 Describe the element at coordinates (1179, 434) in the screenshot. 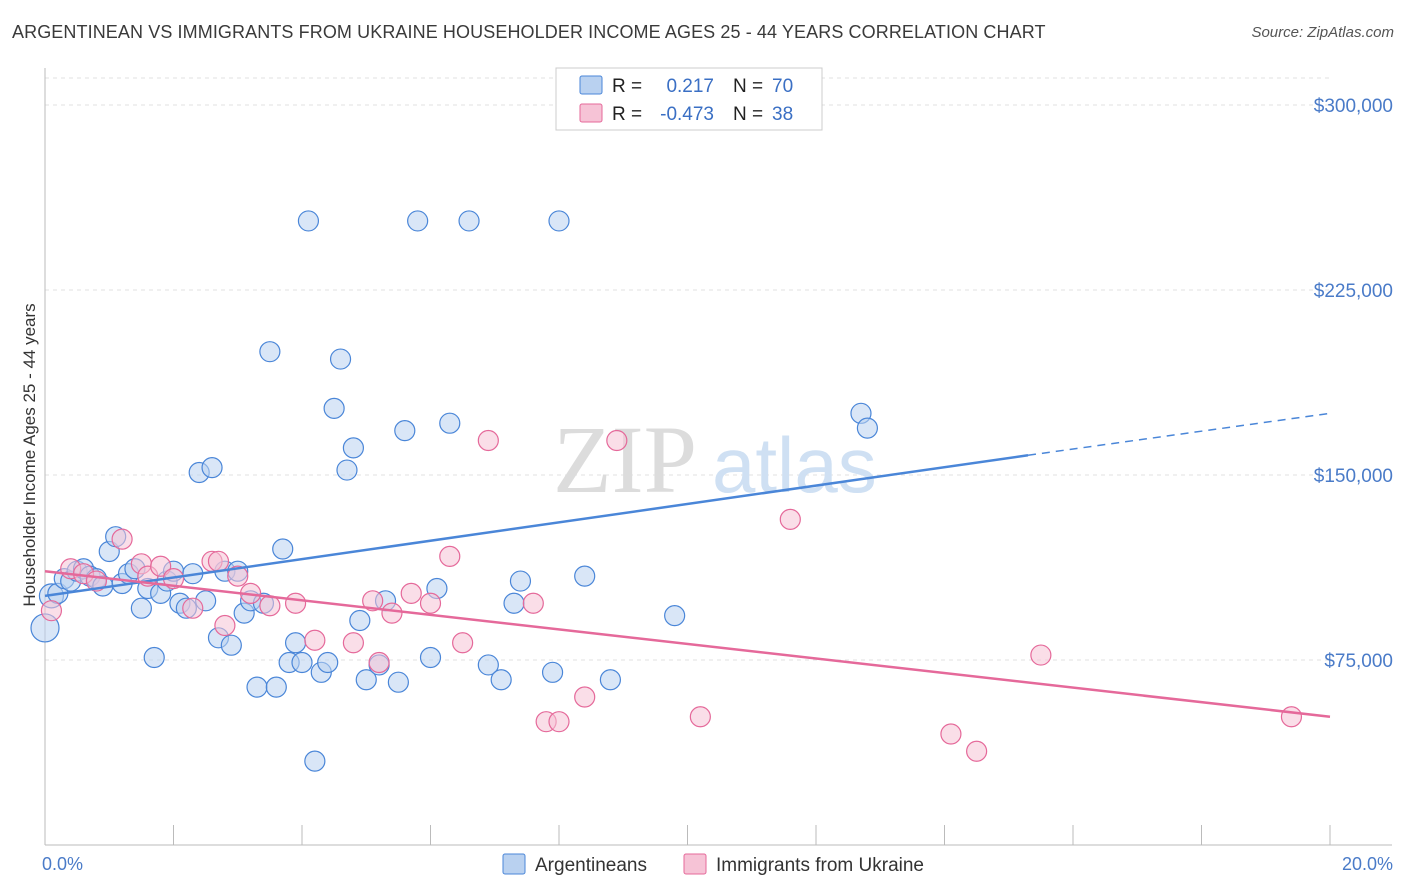

I see `trend-argentineans-dashed` at that location.